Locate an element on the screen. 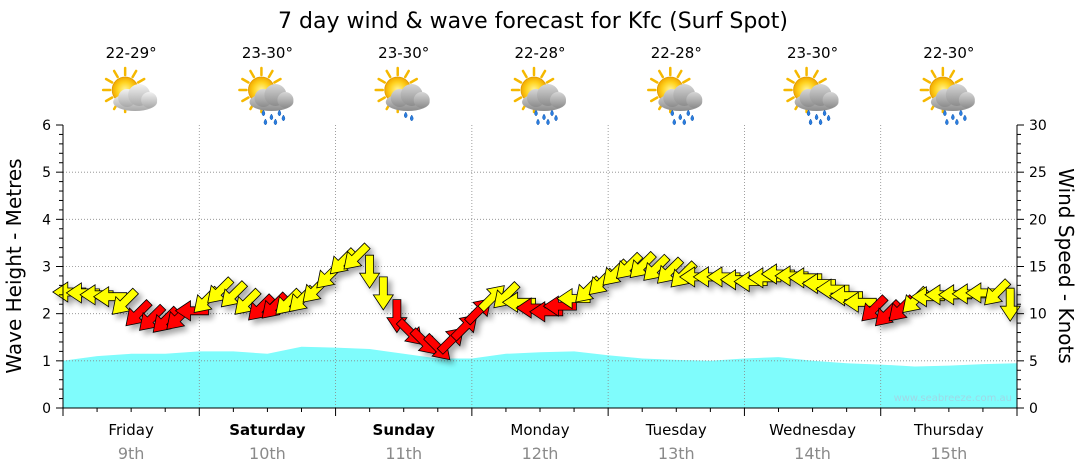  left-axis-title: Wave Height - Metres is located at coordinates (14, 265).